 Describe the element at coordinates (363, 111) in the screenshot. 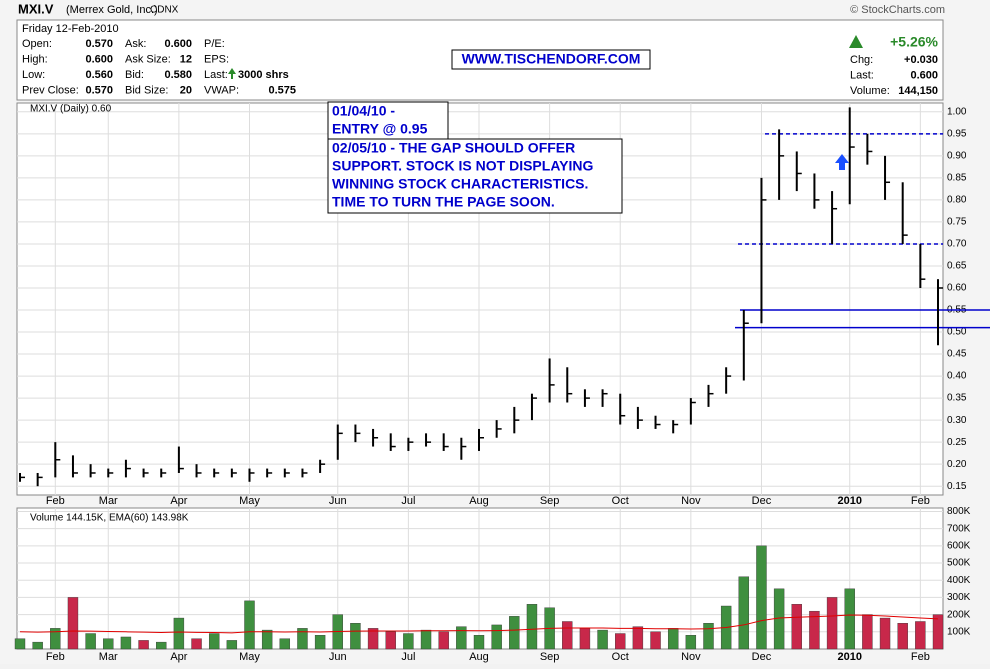

I see `note-text: 01/04/10 -` at that location.